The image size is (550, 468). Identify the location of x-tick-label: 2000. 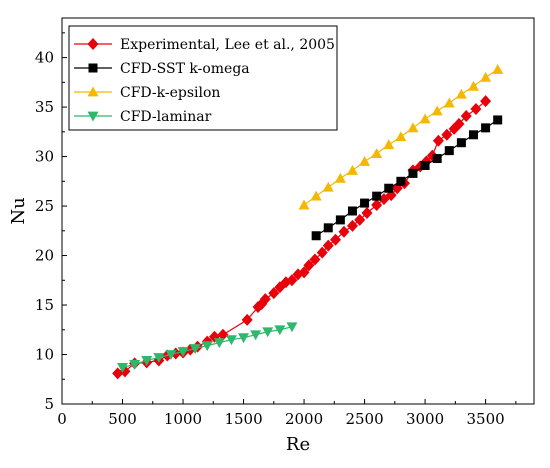
(304, 419).